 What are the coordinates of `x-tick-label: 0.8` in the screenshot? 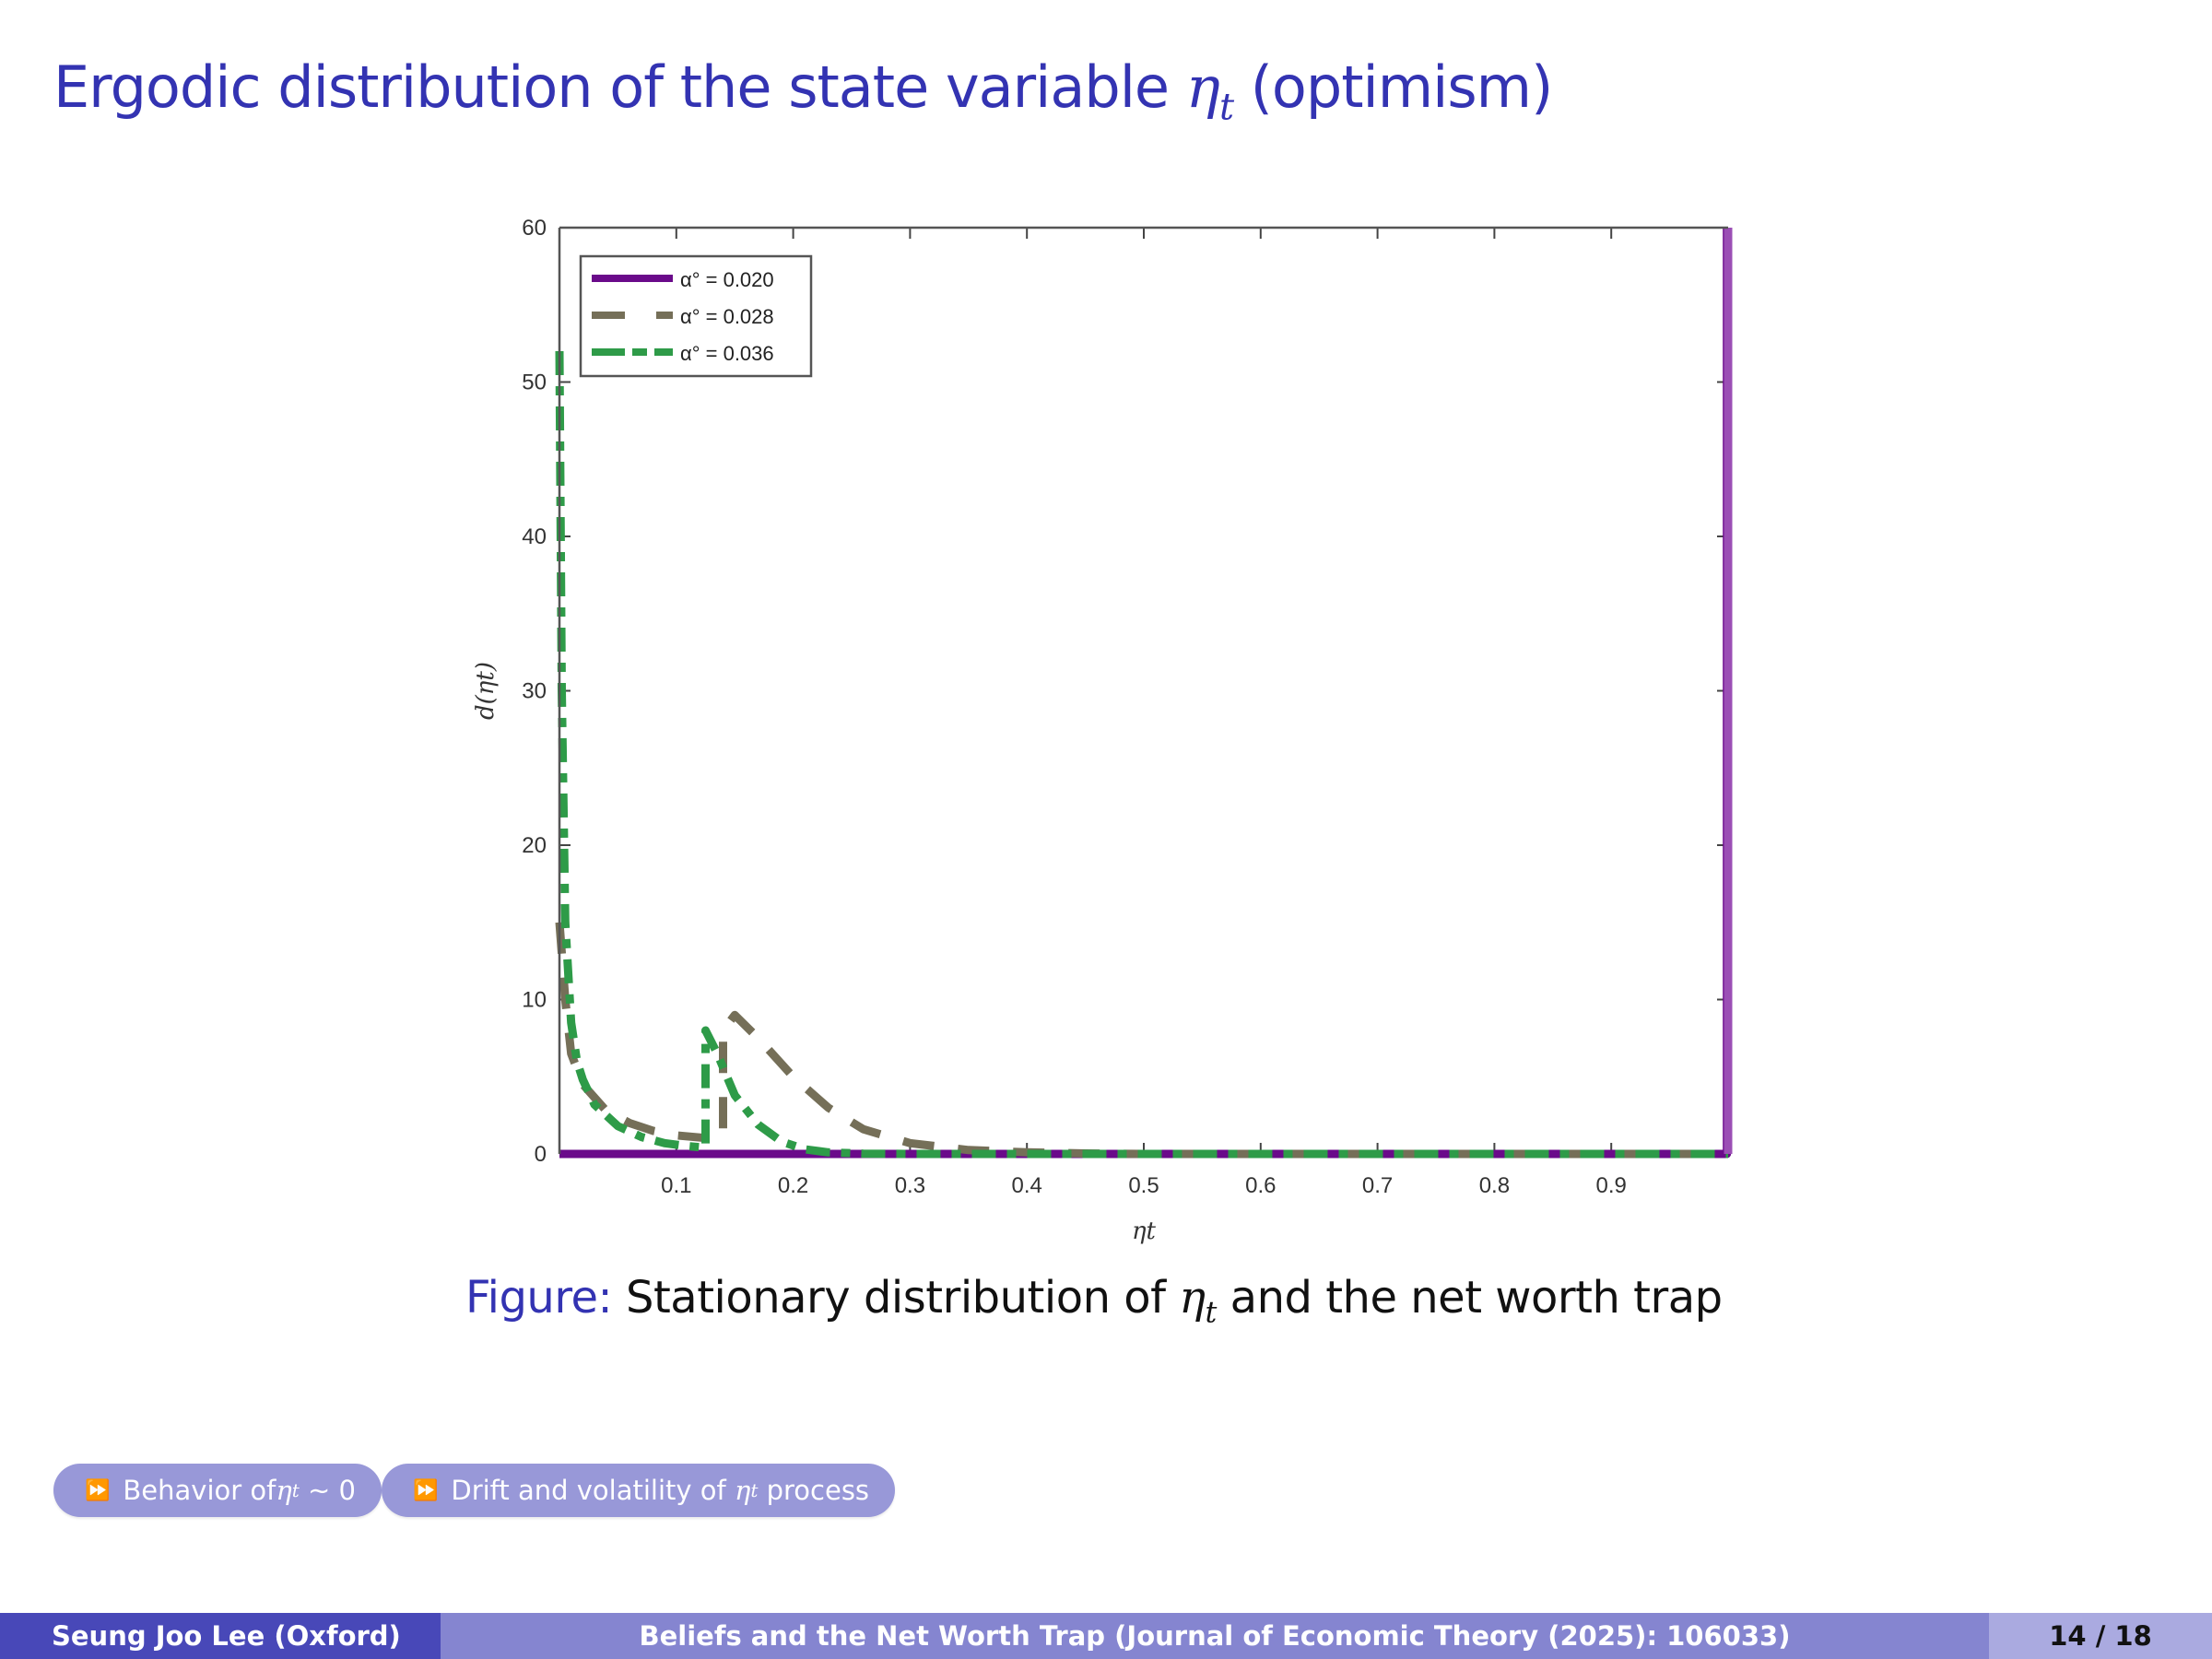 It's located at (1494, 1185).